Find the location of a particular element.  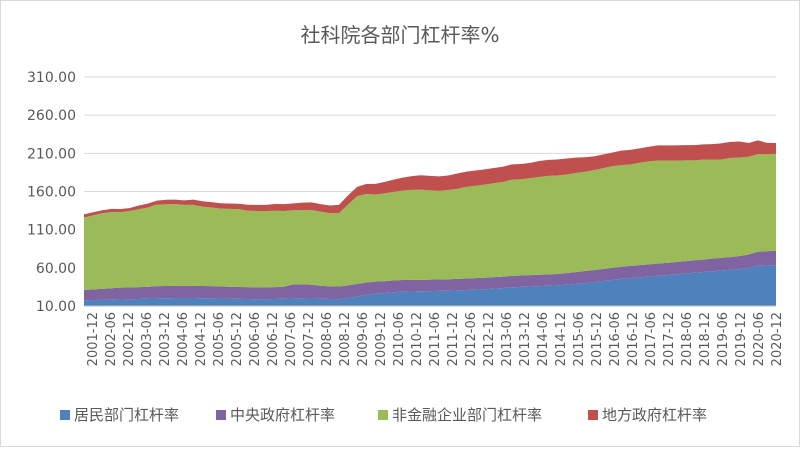

x-tick-label: 2005-06 is located at coordinates (219, 339).